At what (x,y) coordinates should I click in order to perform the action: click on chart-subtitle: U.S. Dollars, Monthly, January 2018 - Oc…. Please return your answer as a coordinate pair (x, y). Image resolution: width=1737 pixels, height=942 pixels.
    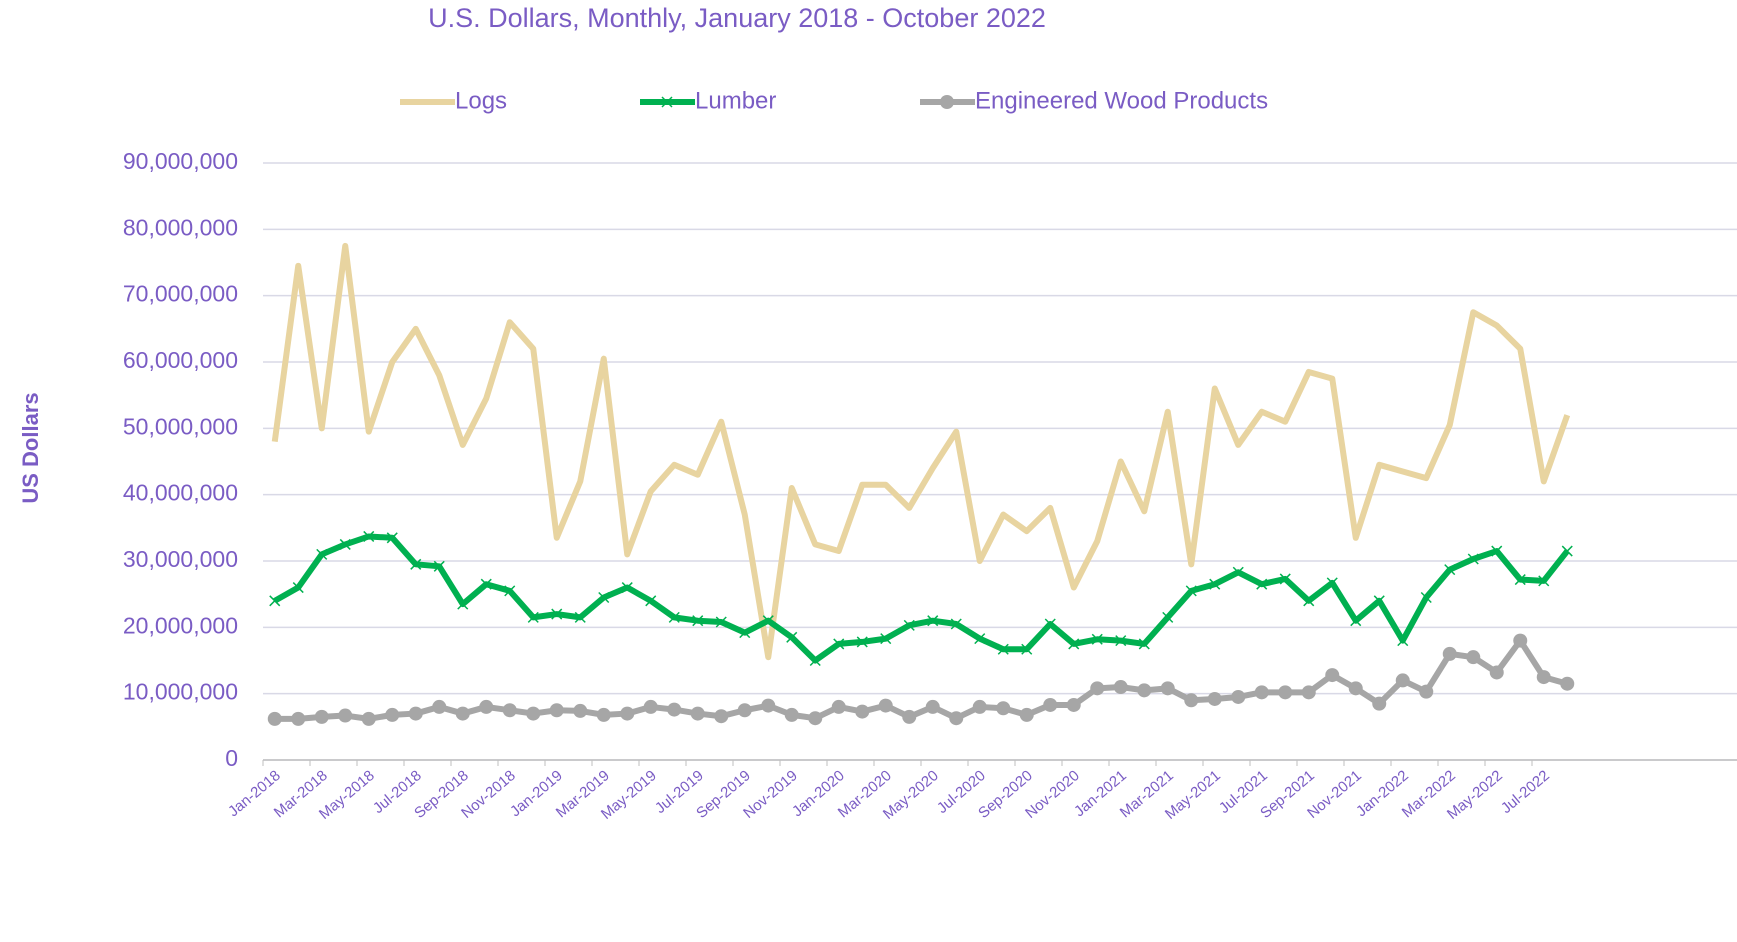
    Looking at the image, I should click on (737, 18).